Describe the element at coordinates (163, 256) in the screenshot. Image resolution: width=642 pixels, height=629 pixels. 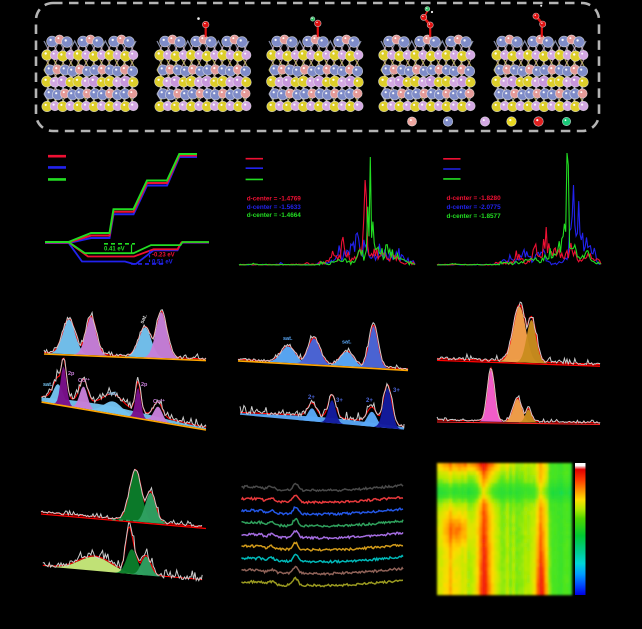
I see `svg-text: -0.23 eV` at that location.